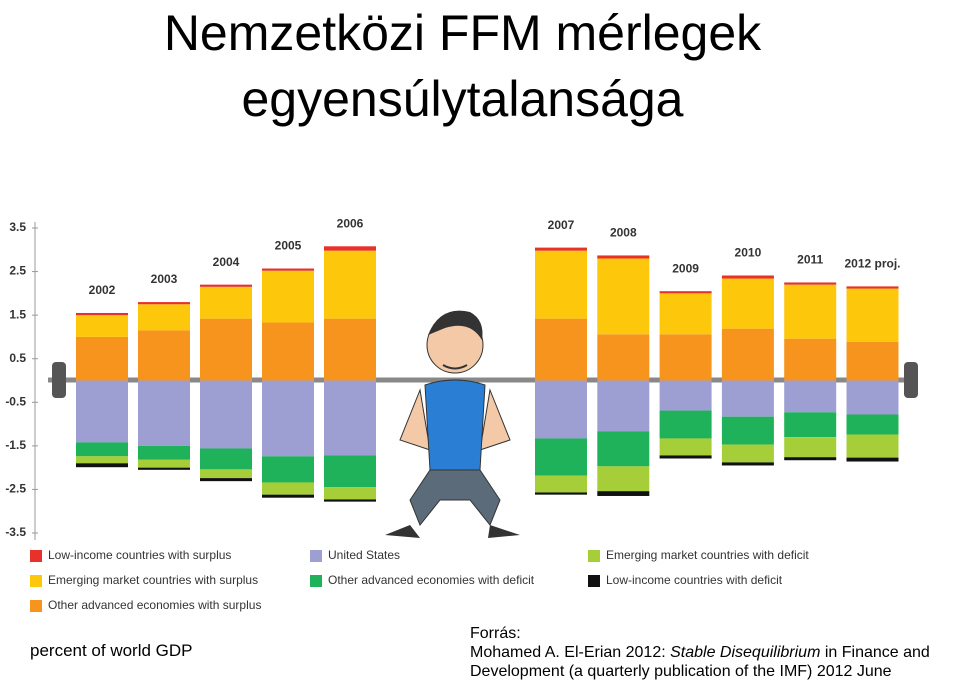 The image size is (960, 684). What do you see at coordinates (350, 223) in the screenshot?
I see `x-tick-label: 2006` at bounding box center [350, 223].